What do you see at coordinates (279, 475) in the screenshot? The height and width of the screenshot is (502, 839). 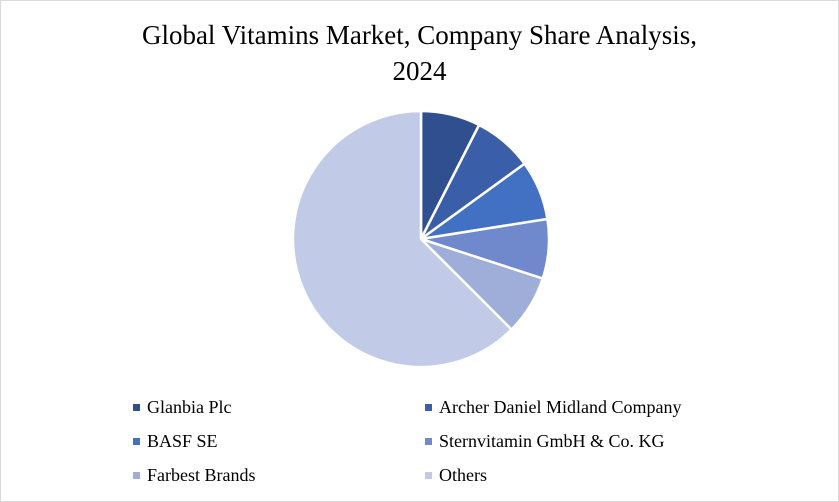 I see `legend-item-farbest-brands: Farbest Brands` at bounding box center [279, 475].